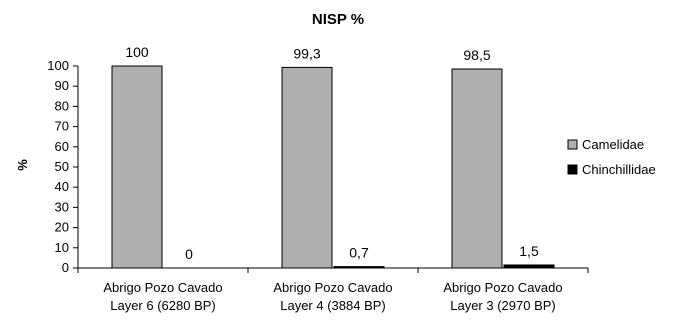 The height and width of the screenshot is (322, 681). Describe the element at coordinates (65, 267) in the screenshot. I see `y-tick-label: 0` at that location.